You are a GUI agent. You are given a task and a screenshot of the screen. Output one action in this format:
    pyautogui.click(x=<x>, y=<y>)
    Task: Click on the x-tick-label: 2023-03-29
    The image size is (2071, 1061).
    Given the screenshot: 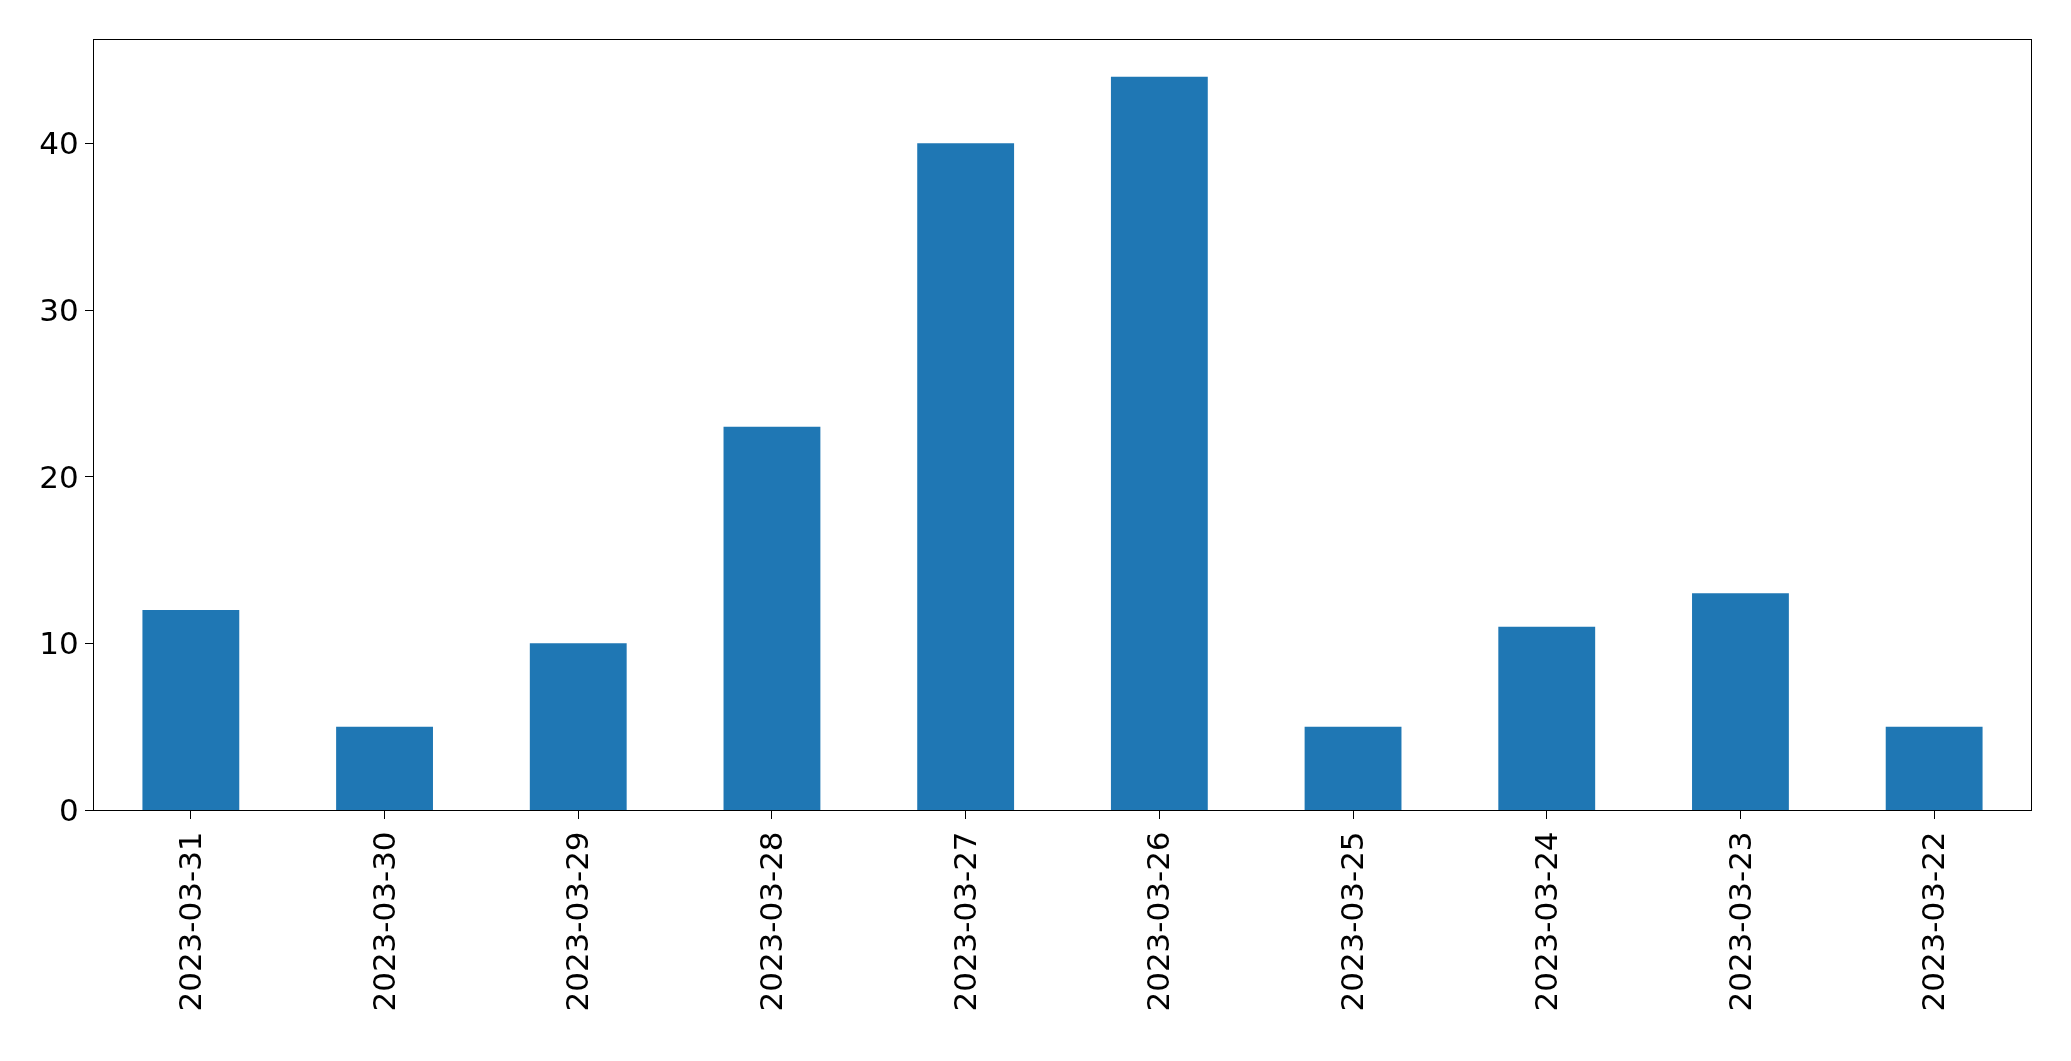 What is the action you would take?
    pyautogui.click(x=577, y=921)
    